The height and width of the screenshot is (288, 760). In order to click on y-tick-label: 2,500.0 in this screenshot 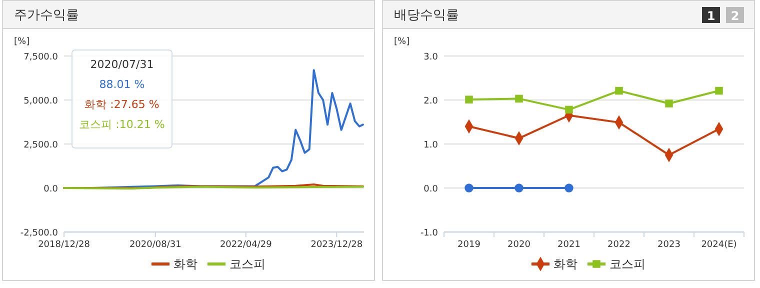, I will do `click(41, 145)`.